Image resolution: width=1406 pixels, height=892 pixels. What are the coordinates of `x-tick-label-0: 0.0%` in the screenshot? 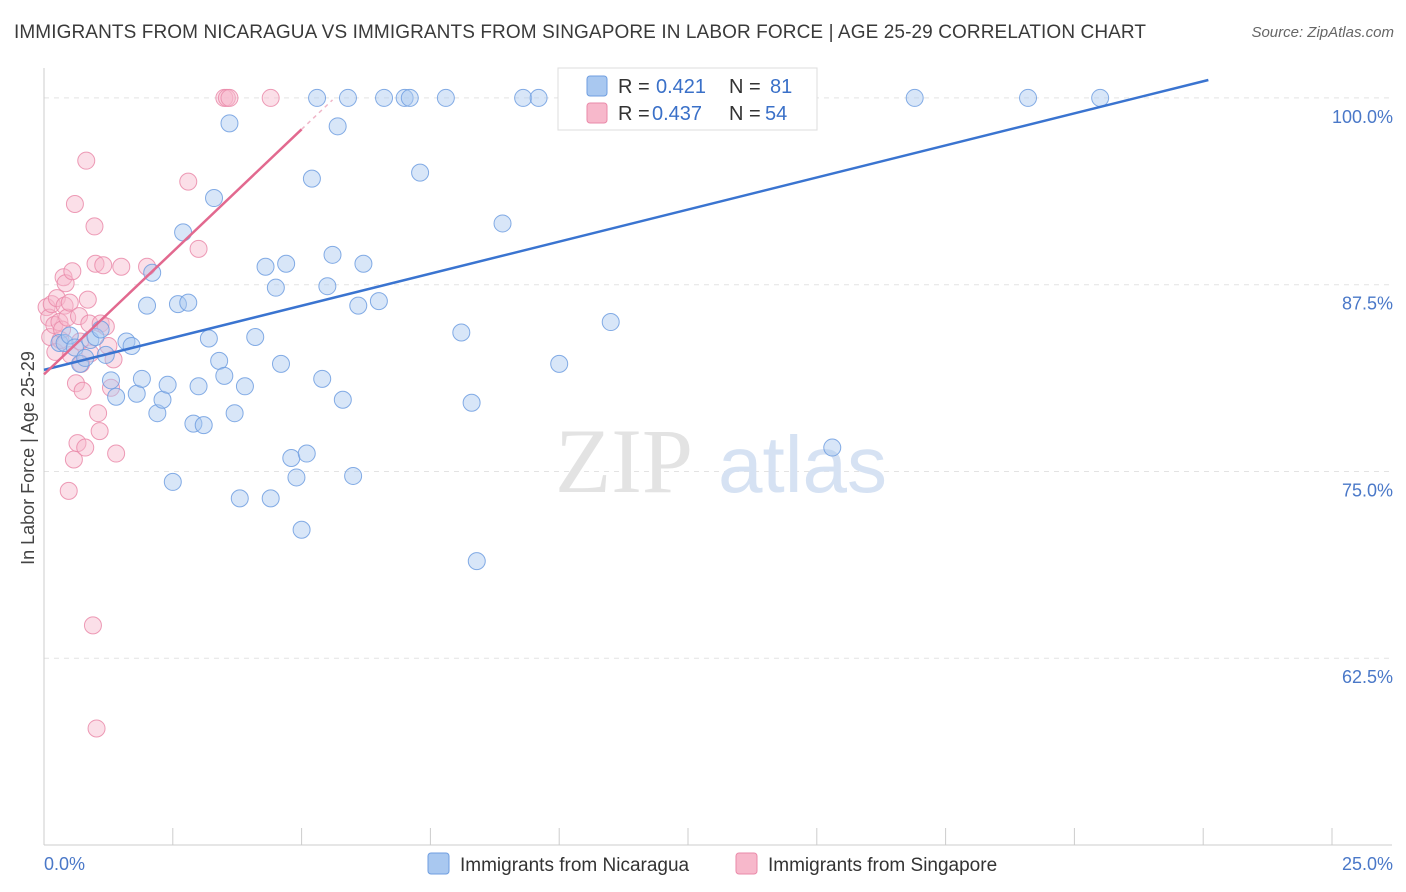 It's located at (64, 864).